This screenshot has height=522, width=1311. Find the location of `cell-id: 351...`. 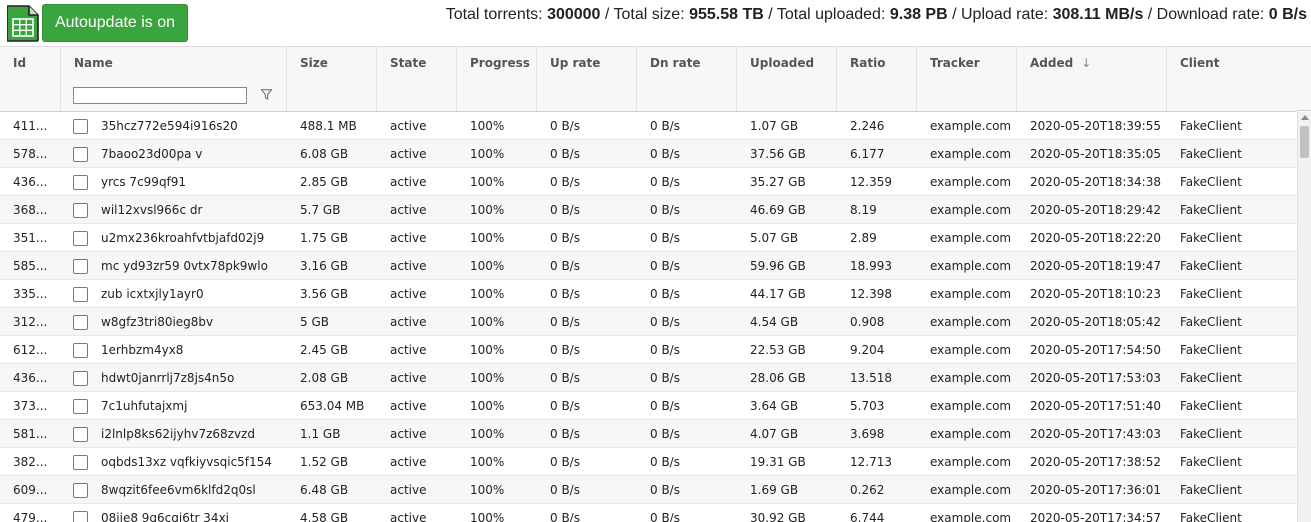

cell-id: 351... is located at coordinates (30, 238).